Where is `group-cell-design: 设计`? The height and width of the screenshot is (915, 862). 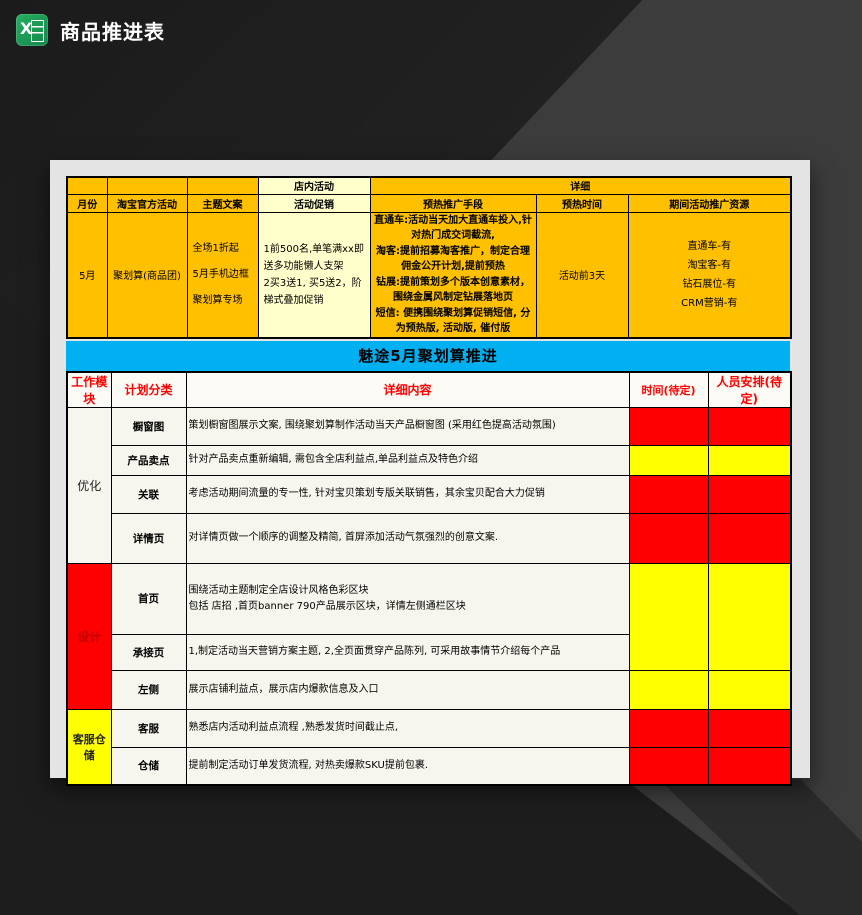 group-cell-design: 设计 is located at coordinates (89, 636).